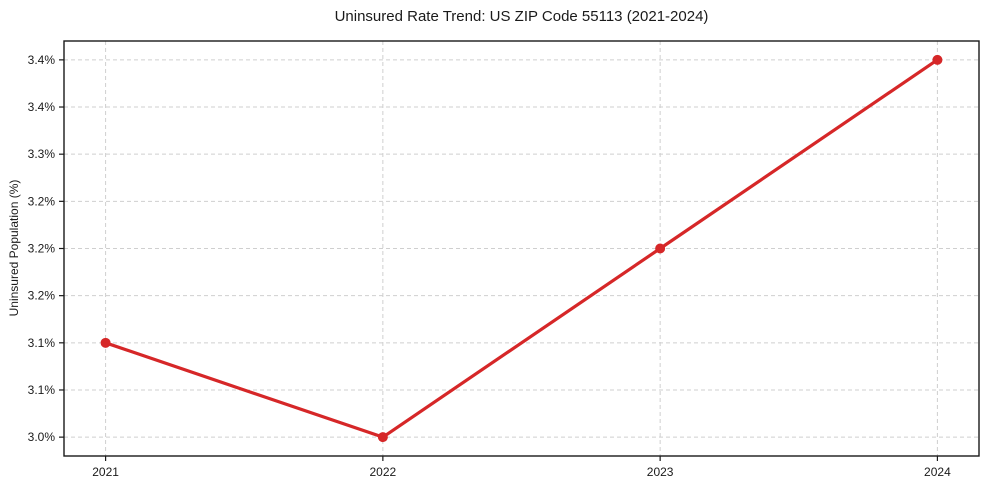 Image resolution: width=989 pixels, height=490 pixels. What do you see at coordinates (383, 472) in the screenshot?
I see `x-tick-label: 2022` at bounding box center [383, 472].